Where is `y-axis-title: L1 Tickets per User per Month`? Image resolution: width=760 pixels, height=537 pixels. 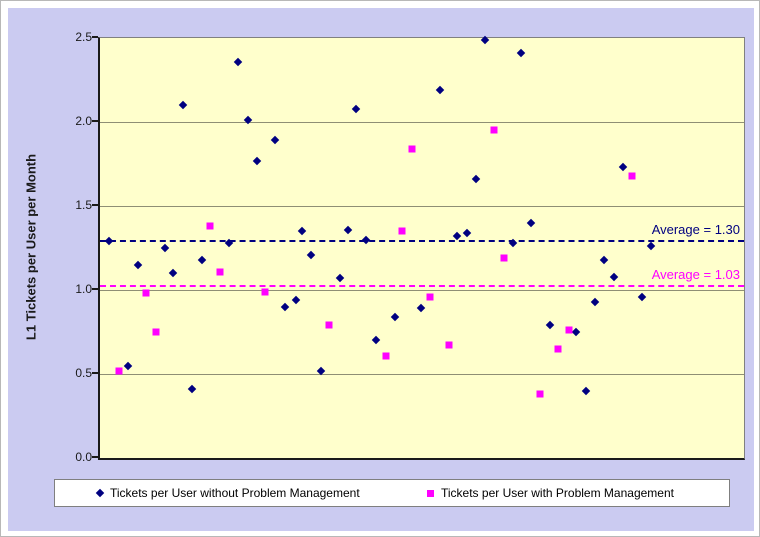
y-axis-title: L1 Tickets per User per Month is located at coordinates (31, 247).